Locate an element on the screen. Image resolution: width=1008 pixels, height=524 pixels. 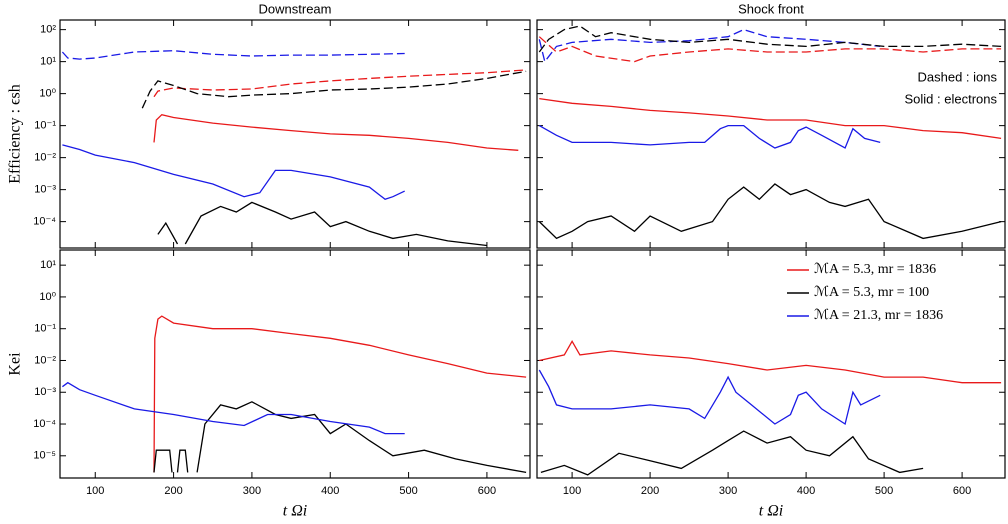
annotation: Solid : electrons is located at coordinates (951, 98).